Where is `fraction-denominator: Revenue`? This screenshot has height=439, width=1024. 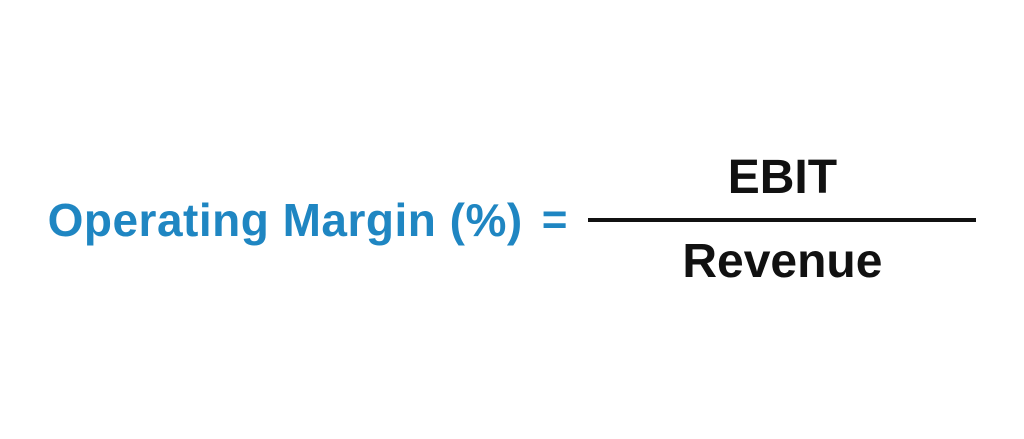
fraction-denominator: Revenue is located at coordinates (782, 261).